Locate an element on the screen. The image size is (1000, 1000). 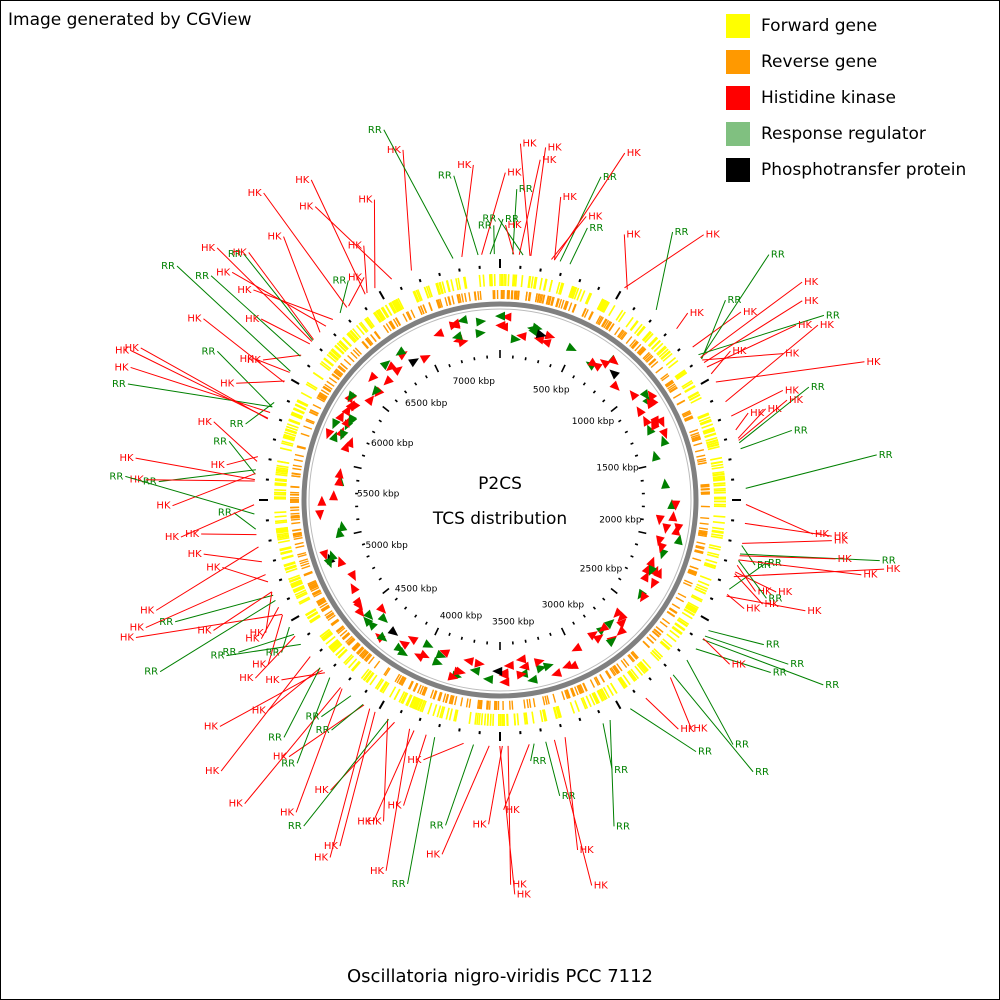
legend-item-response-regulator: Response regulator is located at coordinates (846, 134).